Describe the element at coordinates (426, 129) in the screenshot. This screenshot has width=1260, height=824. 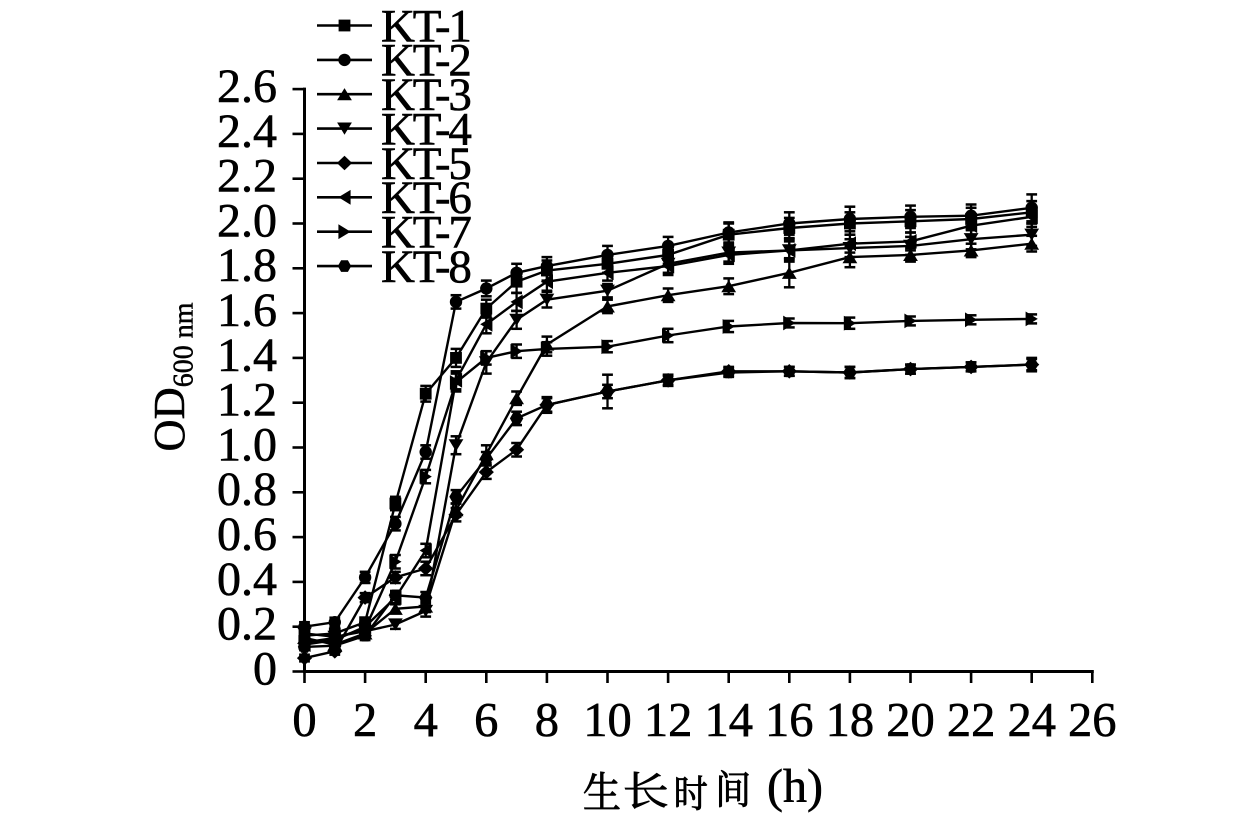
I see `svg-text: KT-4` at that location.